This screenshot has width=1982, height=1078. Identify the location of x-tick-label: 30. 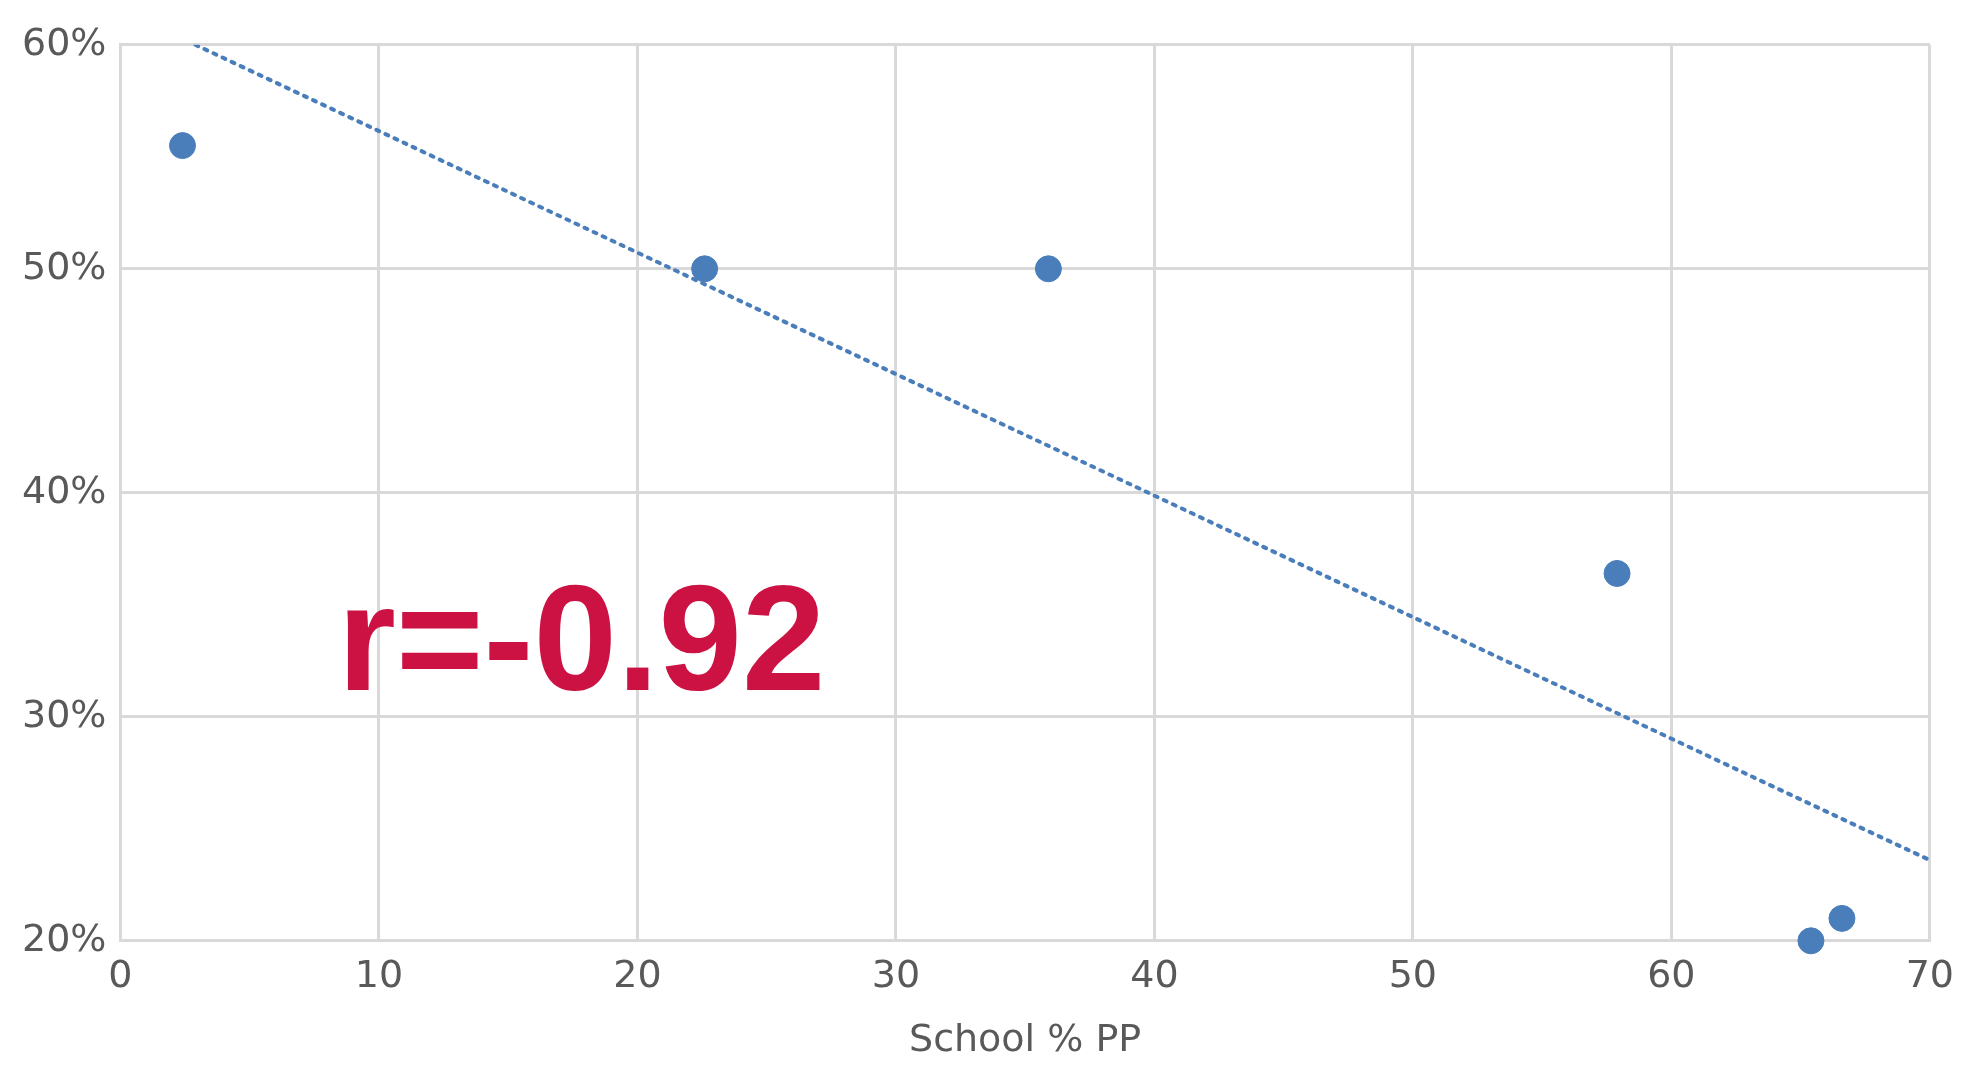
(896, 974).